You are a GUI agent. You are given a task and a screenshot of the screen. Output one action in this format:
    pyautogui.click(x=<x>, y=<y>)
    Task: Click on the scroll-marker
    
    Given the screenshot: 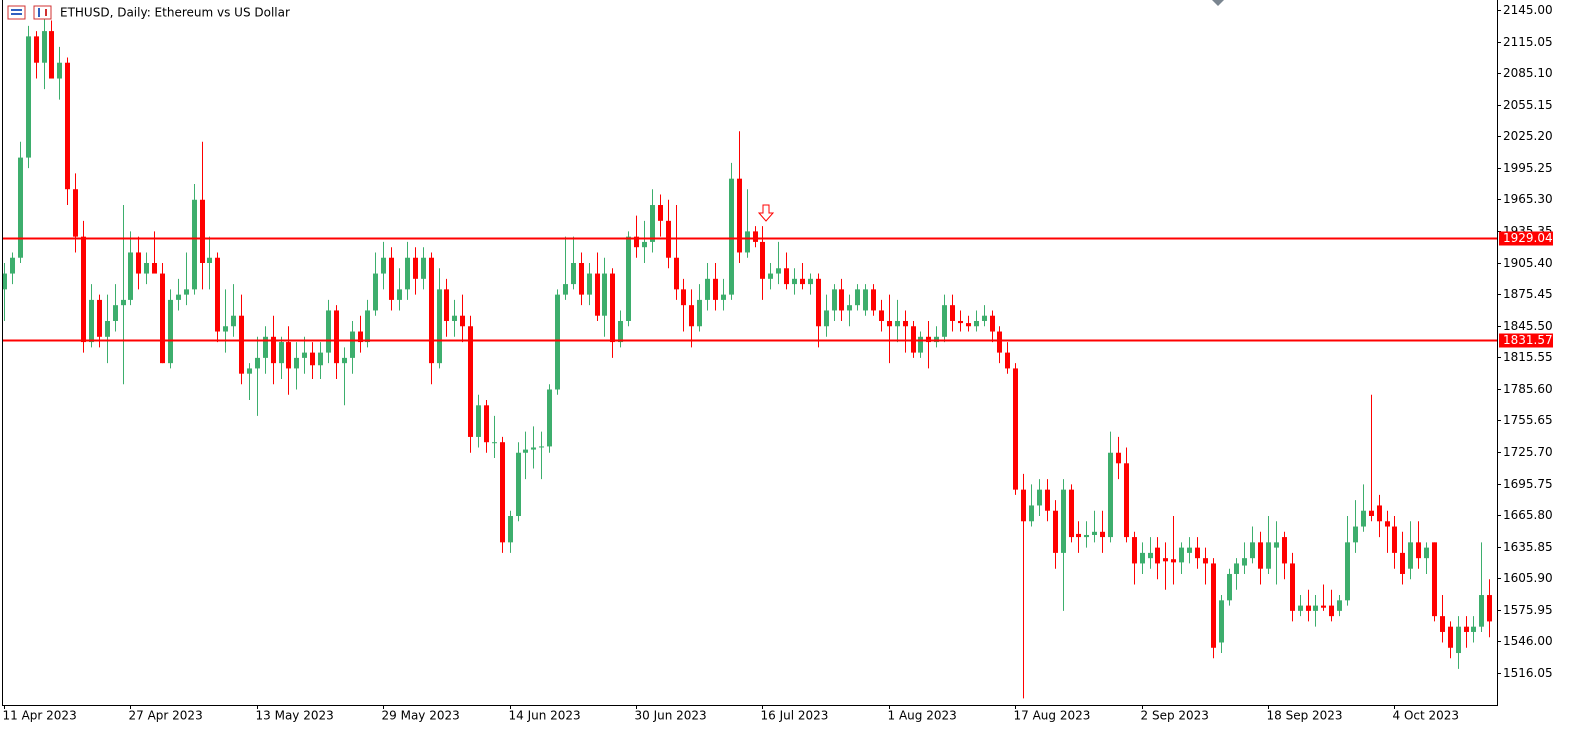 What is the action you would take?
    pyautogui.click(x=1218, y=3)
    